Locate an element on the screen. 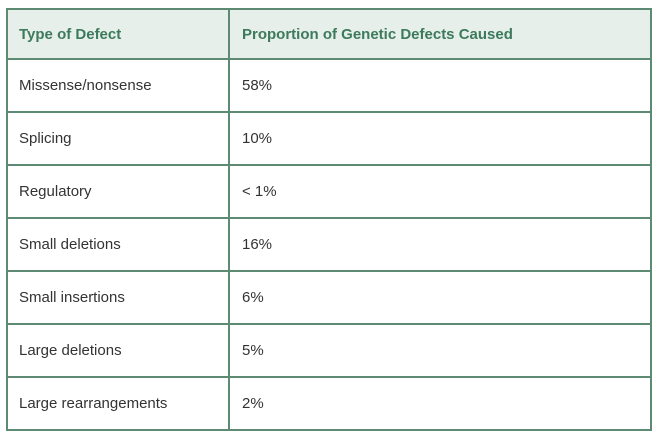 This screenshot has height=441, width=658. defect-type-cell: Regulatory is located at coordinates (118, 191).